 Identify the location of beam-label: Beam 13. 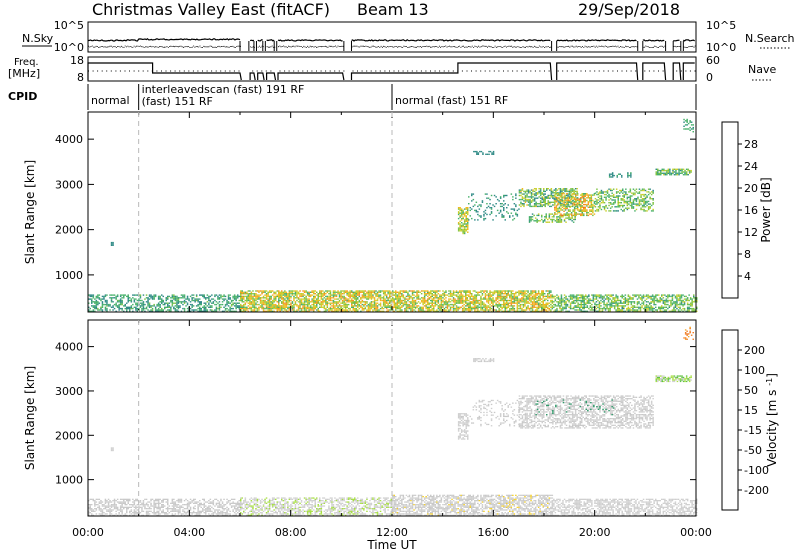
(393, 9).